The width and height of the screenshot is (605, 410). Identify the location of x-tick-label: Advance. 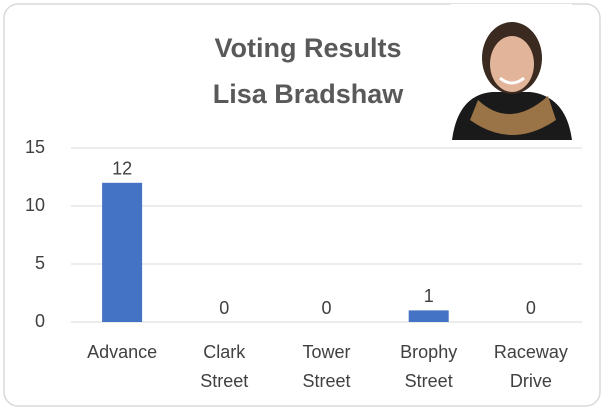
(122, 352).